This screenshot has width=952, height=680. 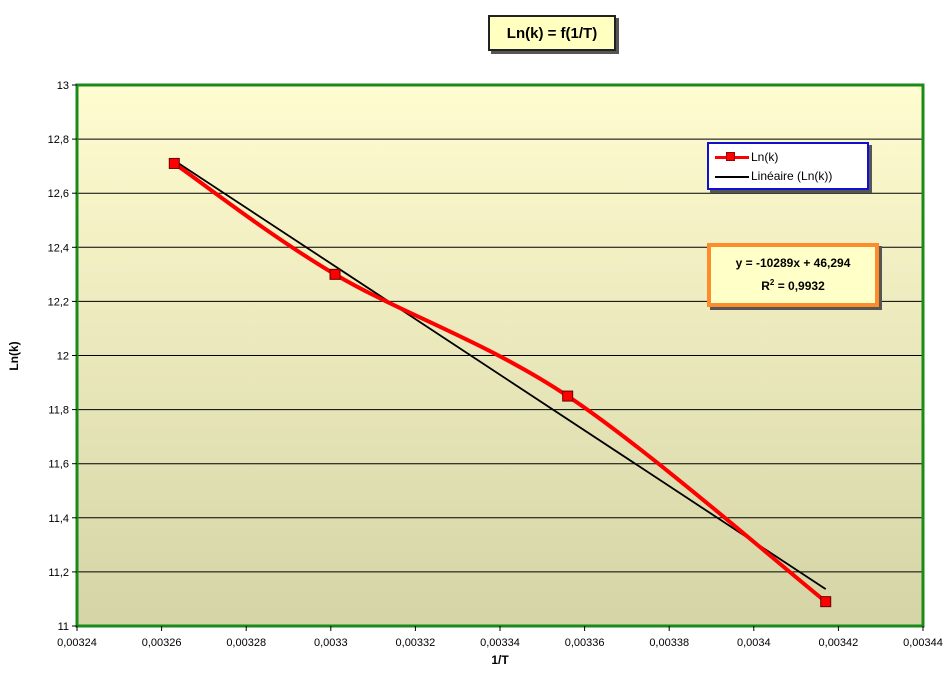 I want to click on x-tick-label: 0,0033, so click(x=331, y=643).